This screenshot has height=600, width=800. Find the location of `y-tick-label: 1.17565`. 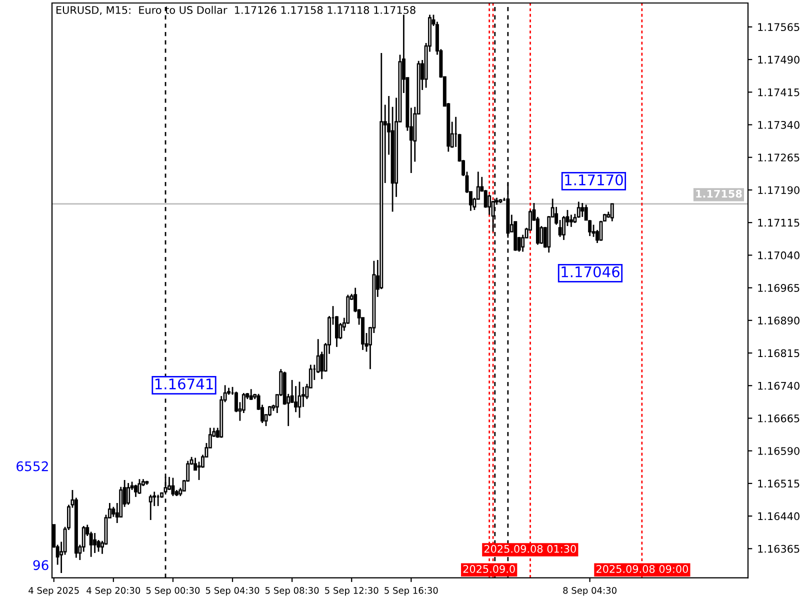

y-tick-label: 1.17565 is located at coordinates (779, 27).